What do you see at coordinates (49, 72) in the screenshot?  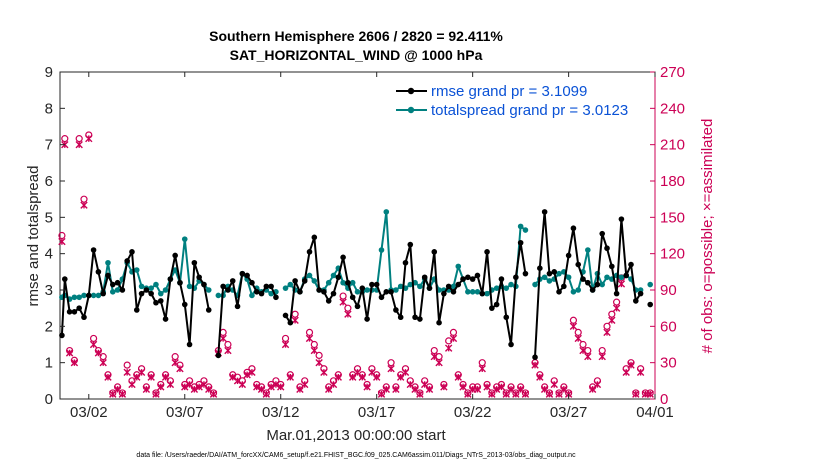 I see `y-left-tick-label-9: 9` at bounding box center [49, 72].